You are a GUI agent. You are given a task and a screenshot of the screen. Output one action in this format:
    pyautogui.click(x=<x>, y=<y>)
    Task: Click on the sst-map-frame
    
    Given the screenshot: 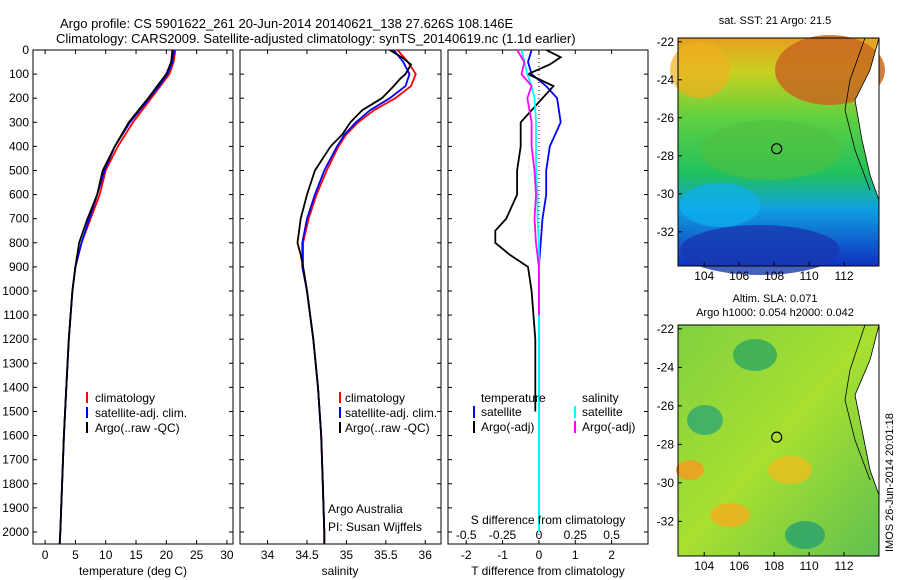 What is the action you would take?
    pyautogui.click(x=778, y=152)
    